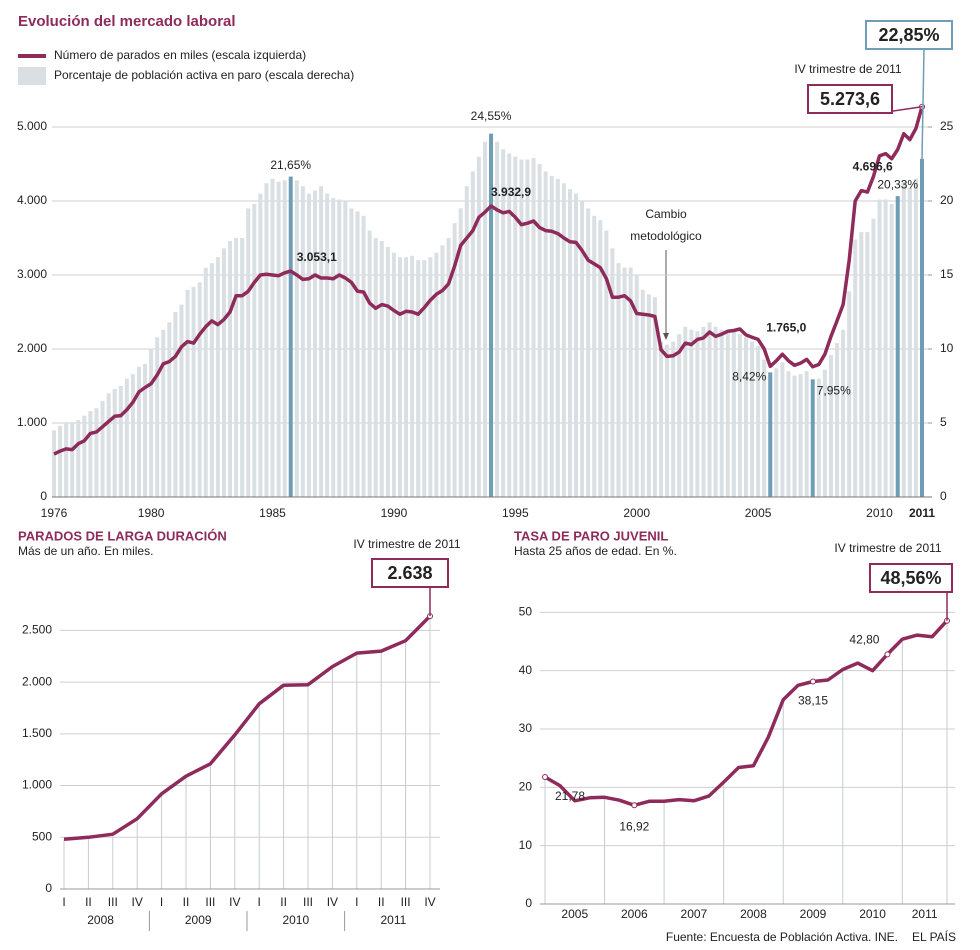  I want to click on group-label: 2006, so click(634, 914).